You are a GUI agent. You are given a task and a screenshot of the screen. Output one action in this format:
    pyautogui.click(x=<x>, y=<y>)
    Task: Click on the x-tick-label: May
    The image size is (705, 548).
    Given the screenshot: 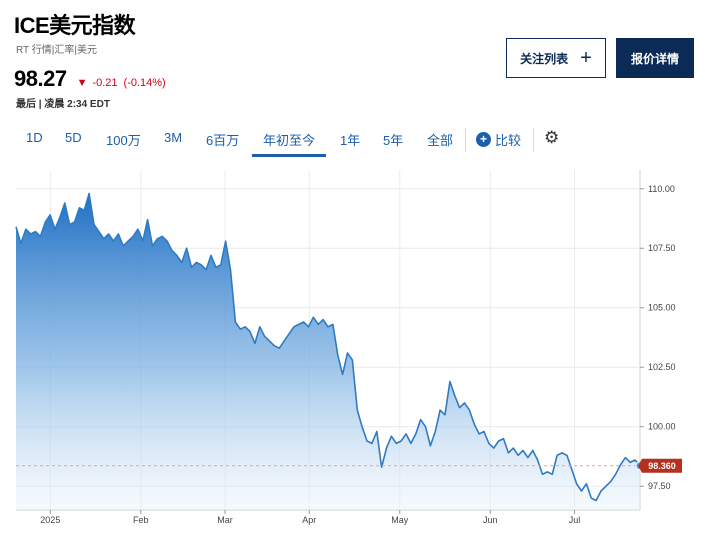 What is the action you would take?
    pyautogui.click(x=400, y=520)
    